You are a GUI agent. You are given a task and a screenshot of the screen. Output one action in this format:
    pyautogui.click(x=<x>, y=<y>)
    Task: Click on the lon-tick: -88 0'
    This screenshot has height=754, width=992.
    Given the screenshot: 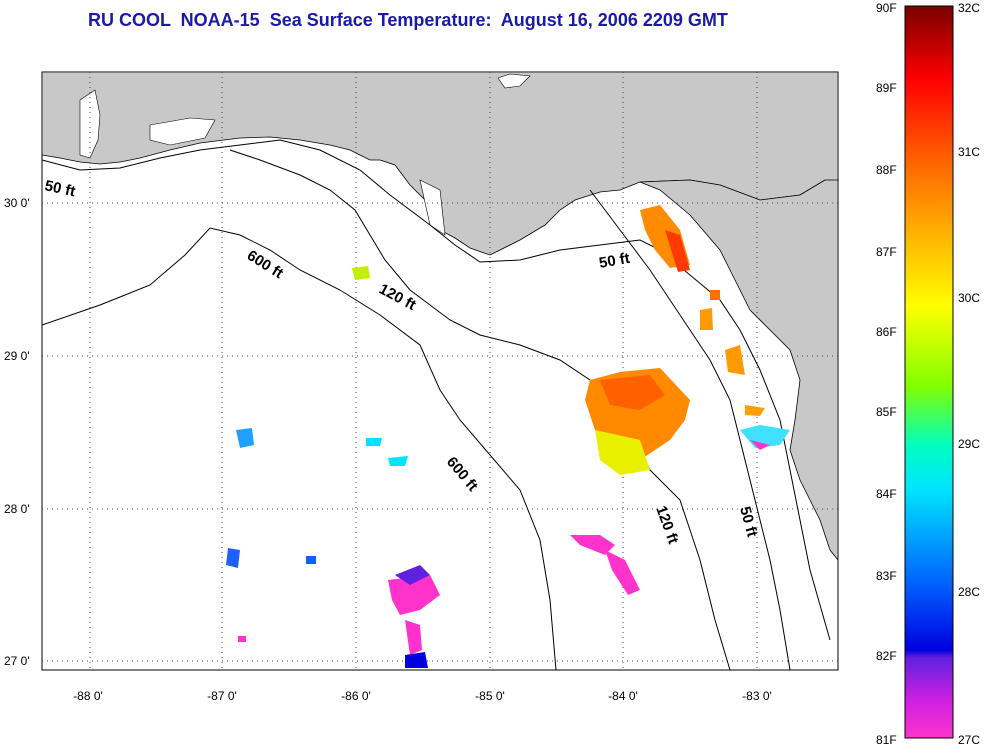 What is the action you would take?
    pyautogui.click(x=88, y=696)
    